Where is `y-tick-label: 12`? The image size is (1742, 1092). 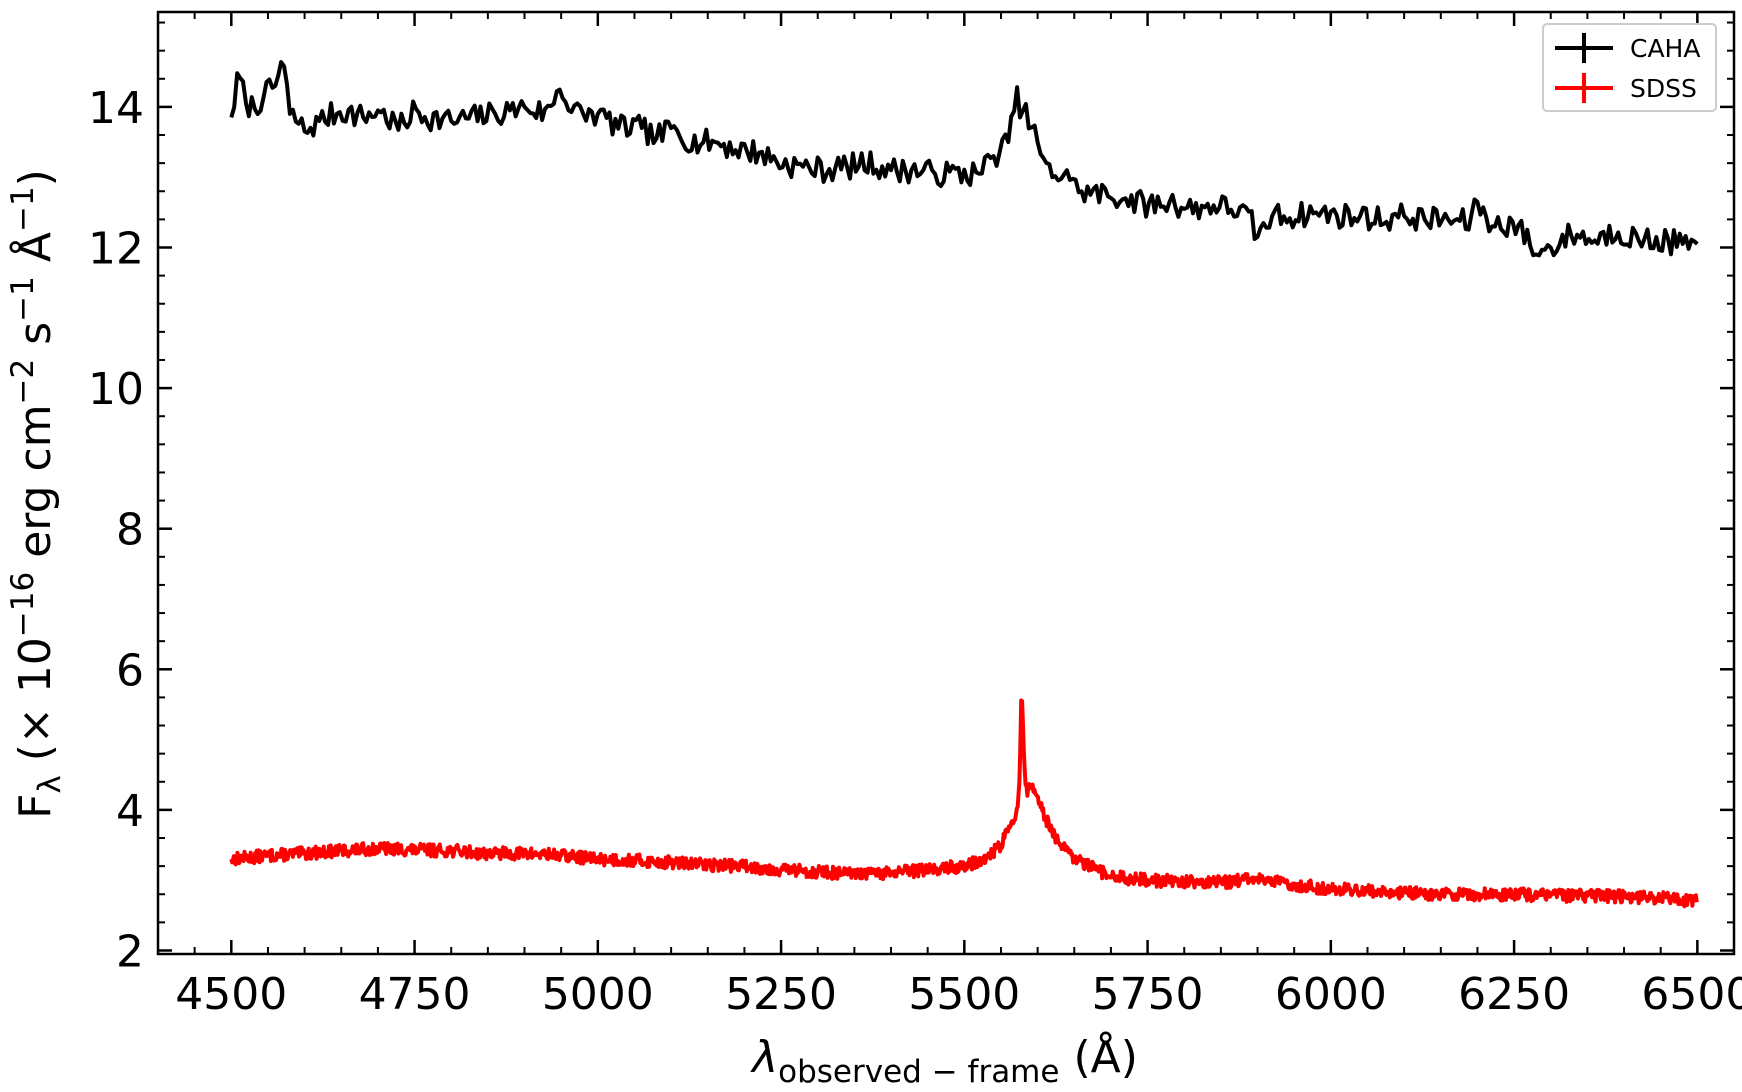 y-tick-label: 12 is located at coordinates (116, 249).